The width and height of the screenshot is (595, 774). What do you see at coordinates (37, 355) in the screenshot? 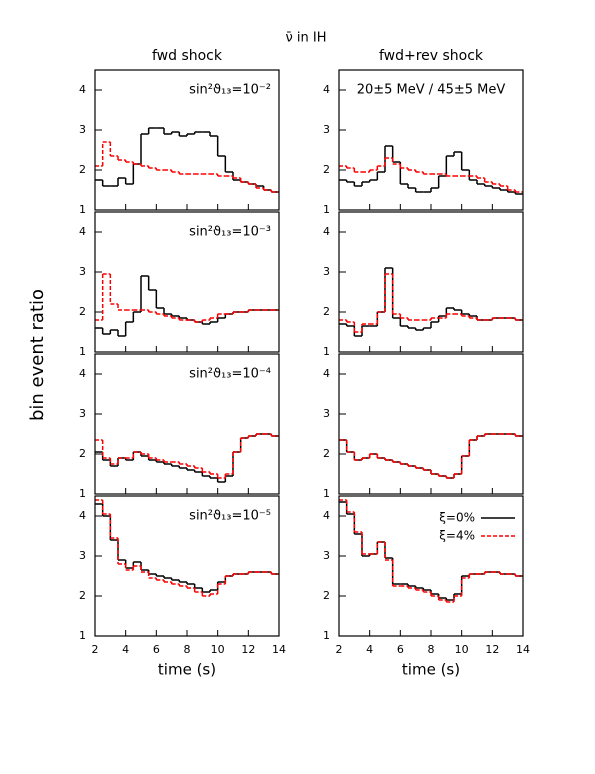
I see `y-axis-label: bin event ratio` at bounding box center [37, 355].